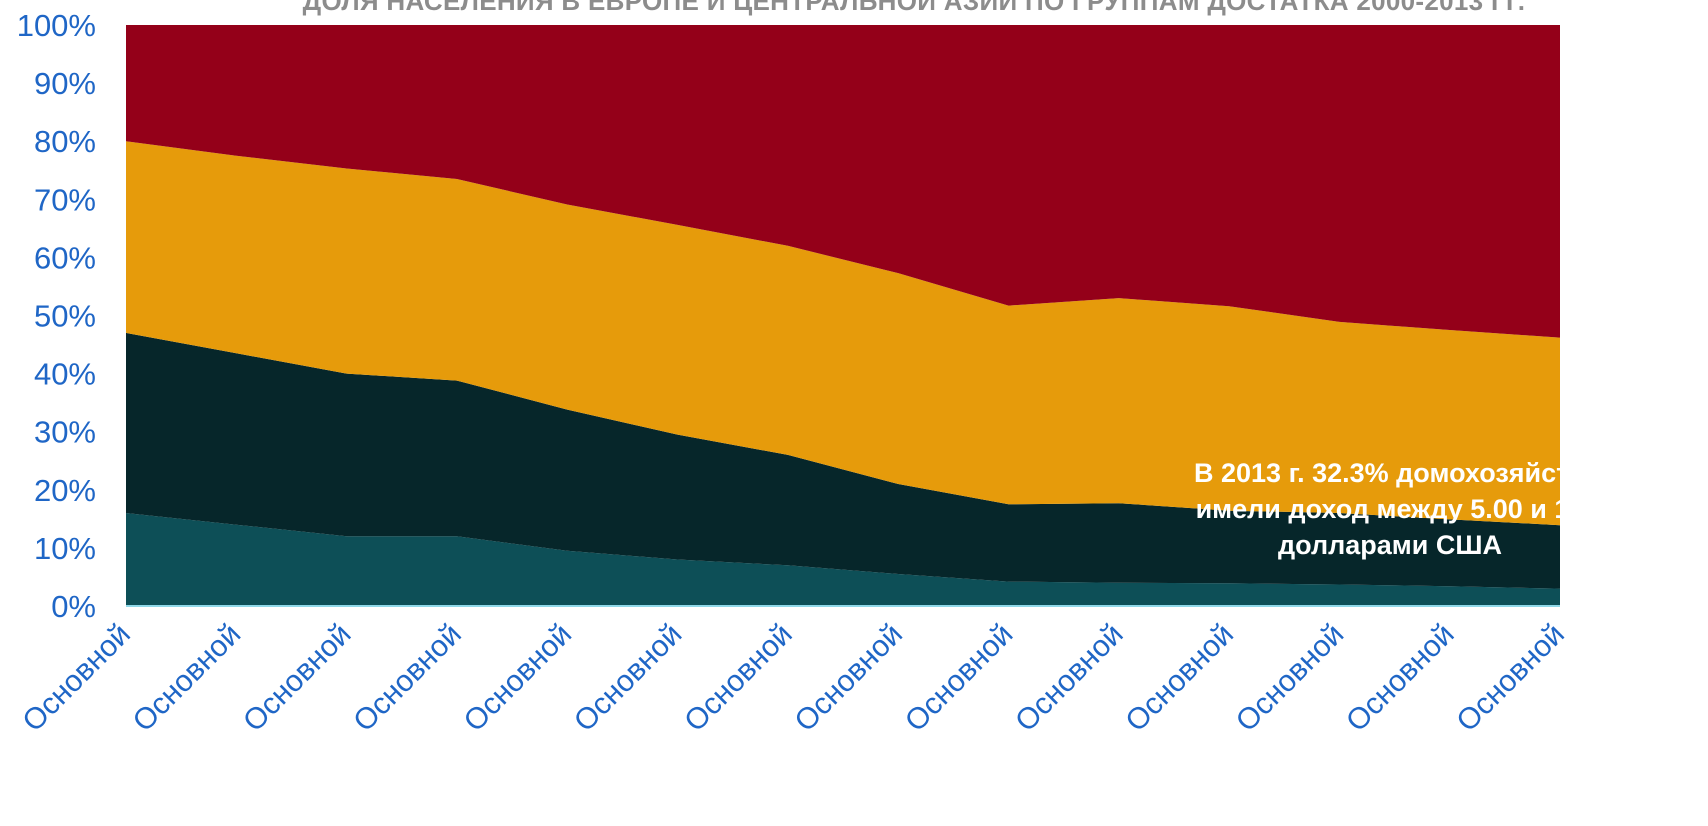  Describe the element at coordinates (65, 548) in the screenshot. I see `y-tick-label: 10%` at that location.